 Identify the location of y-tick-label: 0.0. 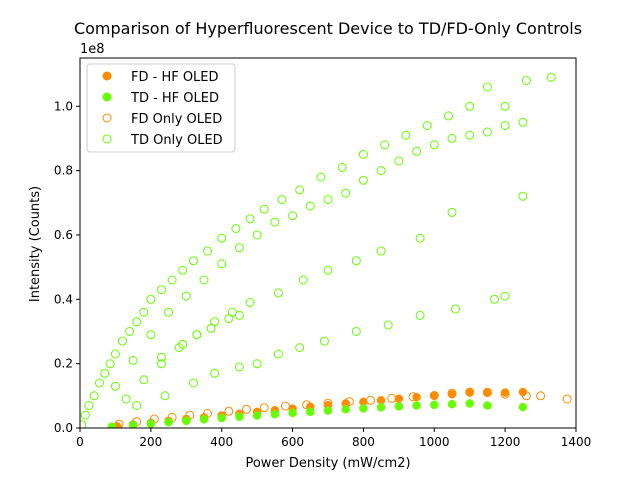
(63, 428).